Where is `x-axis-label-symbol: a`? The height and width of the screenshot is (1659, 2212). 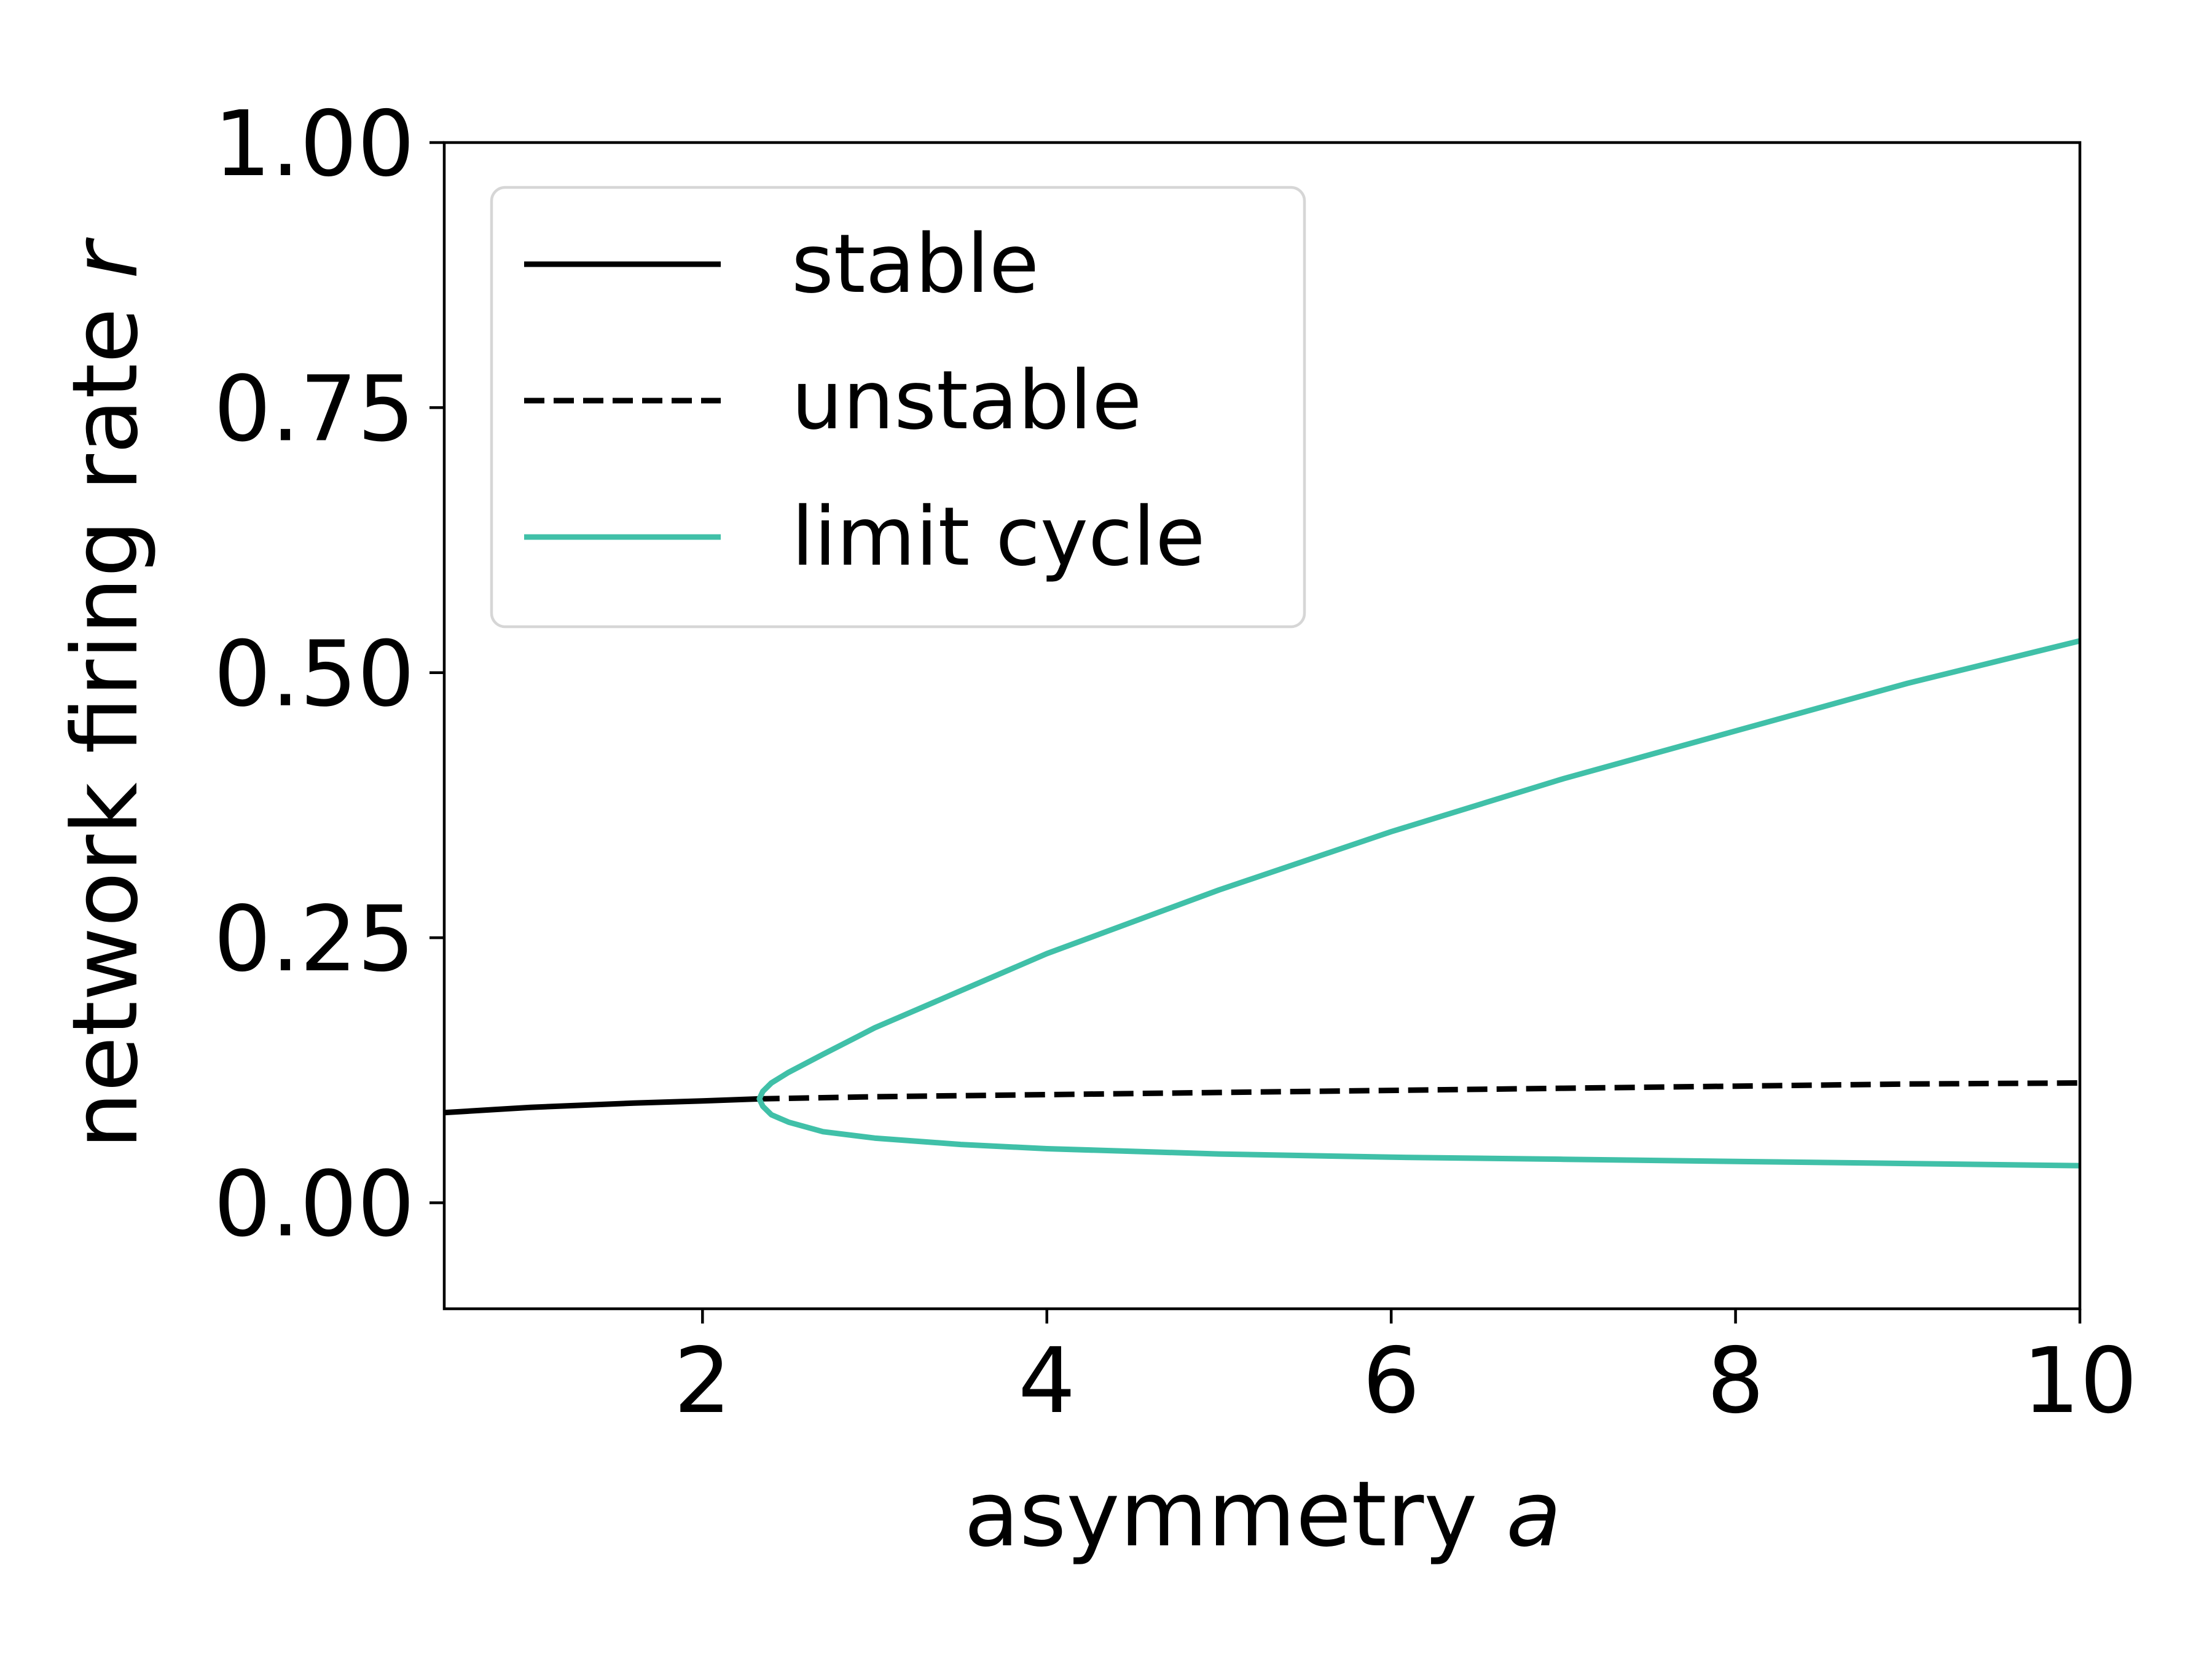
x-axis-label-symbol: a is located at coordinates (1533, 1514).